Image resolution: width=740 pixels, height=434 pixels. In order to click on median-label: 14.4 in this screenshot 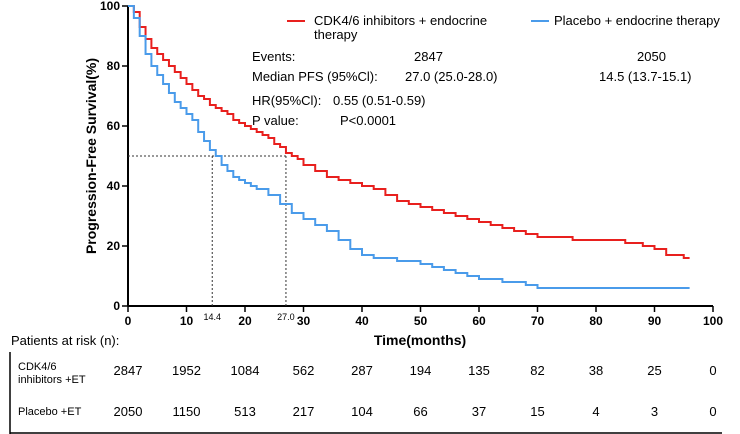, I will do `click(212, 317)`.